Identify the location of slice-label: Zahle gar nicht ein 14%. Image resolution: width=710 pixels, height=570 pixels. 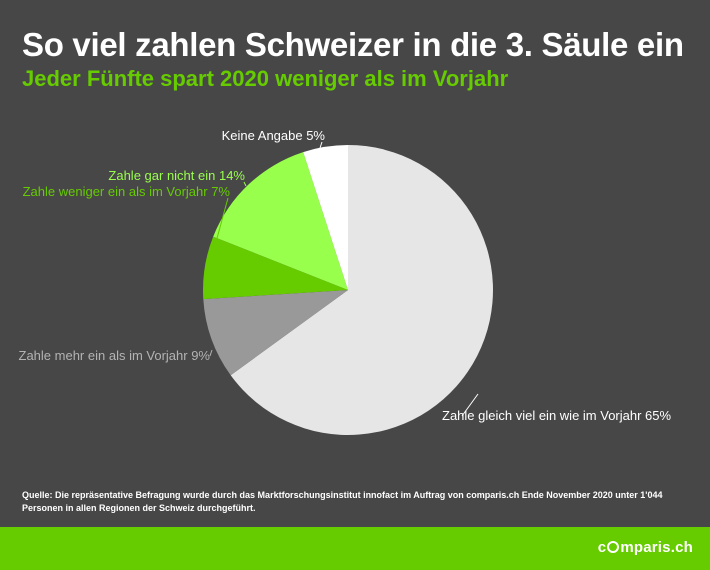
(176, 175).